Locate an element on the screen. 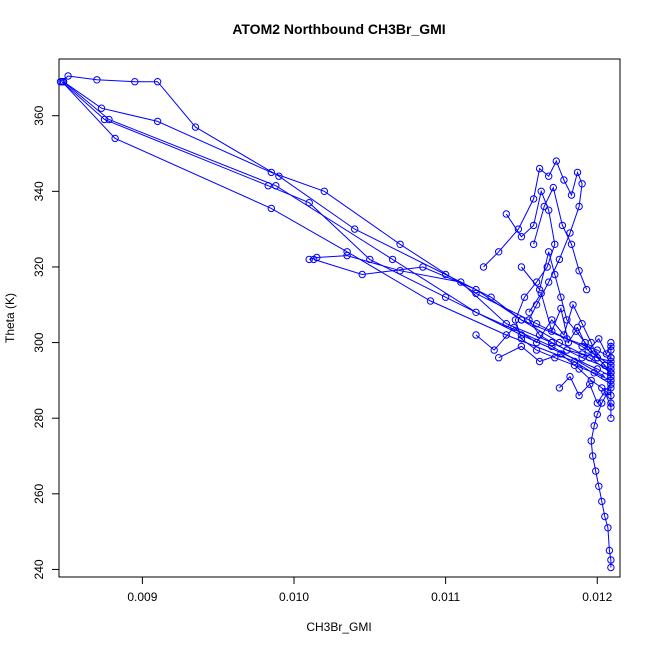 This screenshot has width=650, height=650. chart-title: ATOM2 Northbound CH3Br_GMI is located at coordinates (338, 29).